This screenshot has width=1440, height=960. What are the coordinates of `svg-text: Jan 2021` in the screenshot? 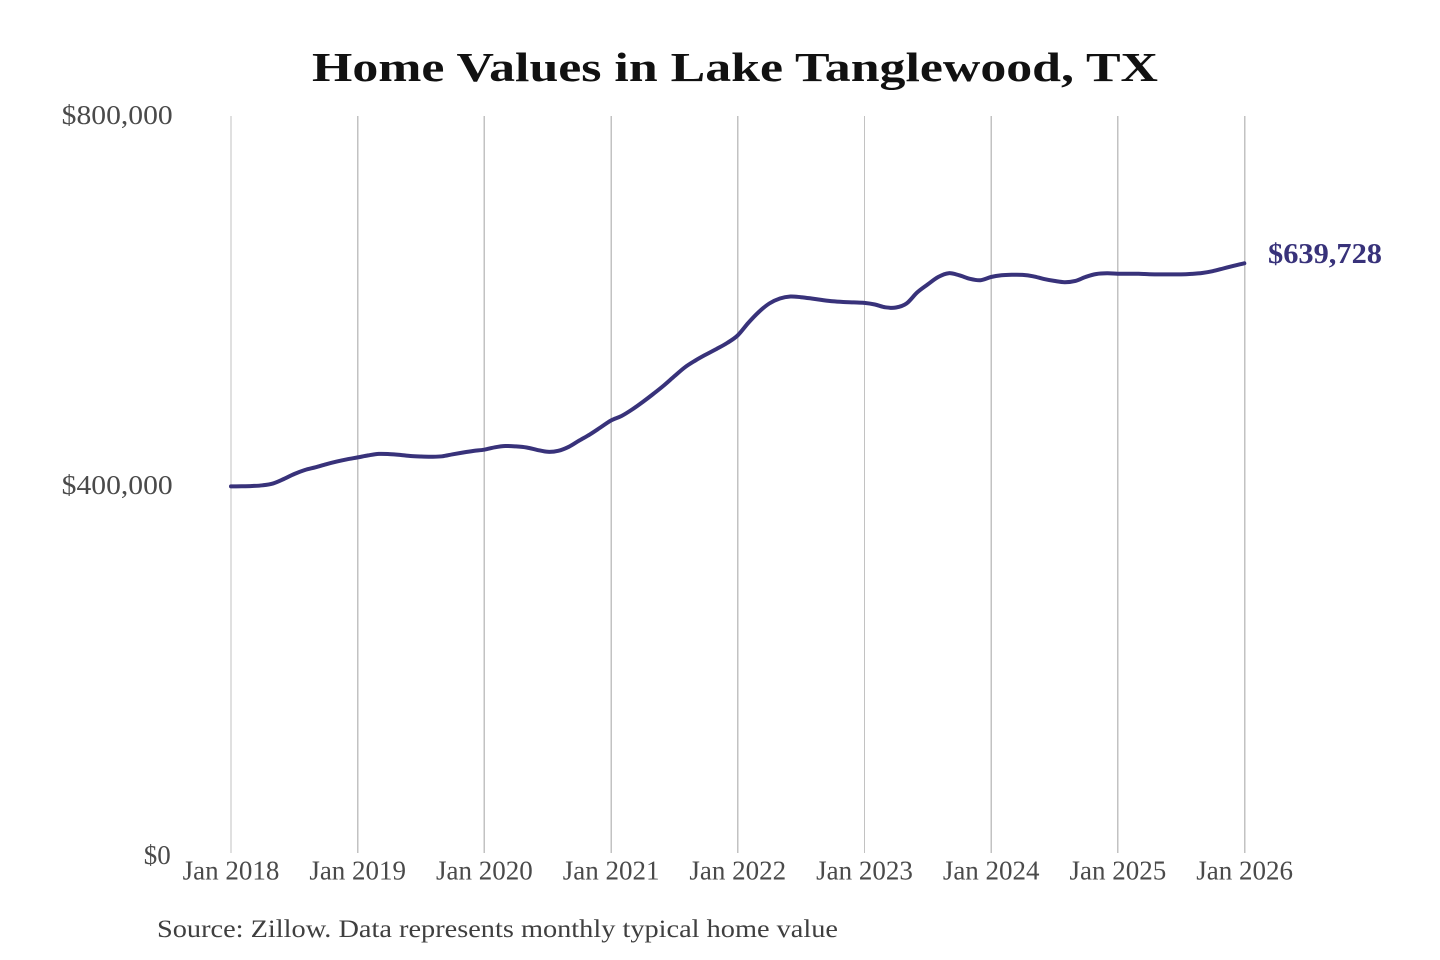 It's located at (611, 870).